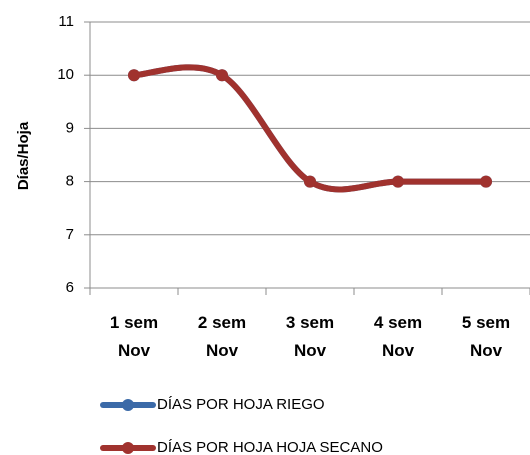 The width and height of the screenshot is (530, 455). What do you see at coordinates (398, 336) in the screenshot?
I see `x-tick-label: 4 sem Nov` at bounding box center [398, 336].